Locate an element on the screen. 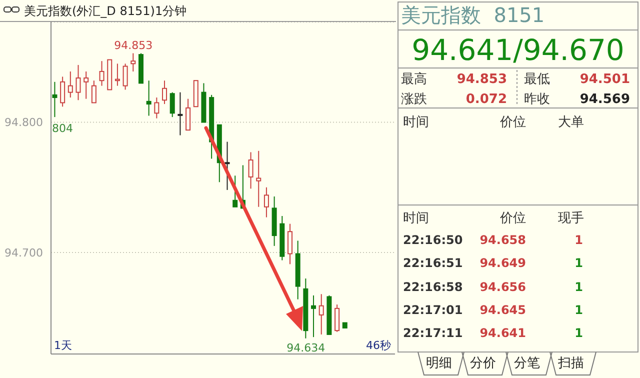 The height and width of the screenshot is (378, 640). text: 22:16:50 is located at coordinates (433, 240).